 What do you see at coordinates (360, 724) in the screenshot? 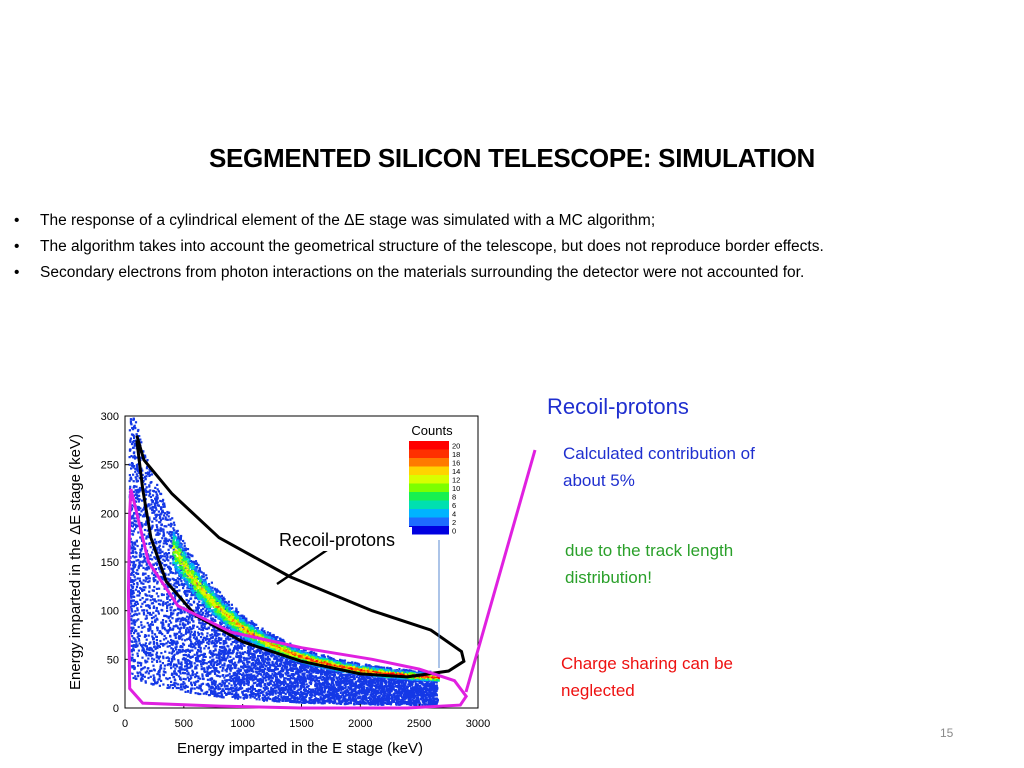
I see `x-tick-label: 2000` at bounding box center [360, 724].